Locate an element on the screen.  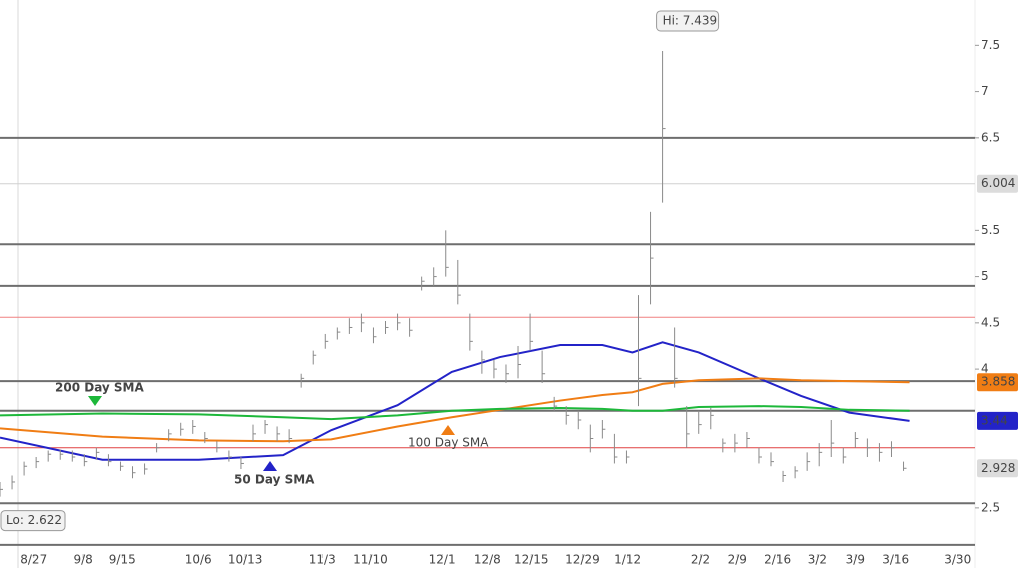
price-label: 3.858 is located at coordinates (998, 382).